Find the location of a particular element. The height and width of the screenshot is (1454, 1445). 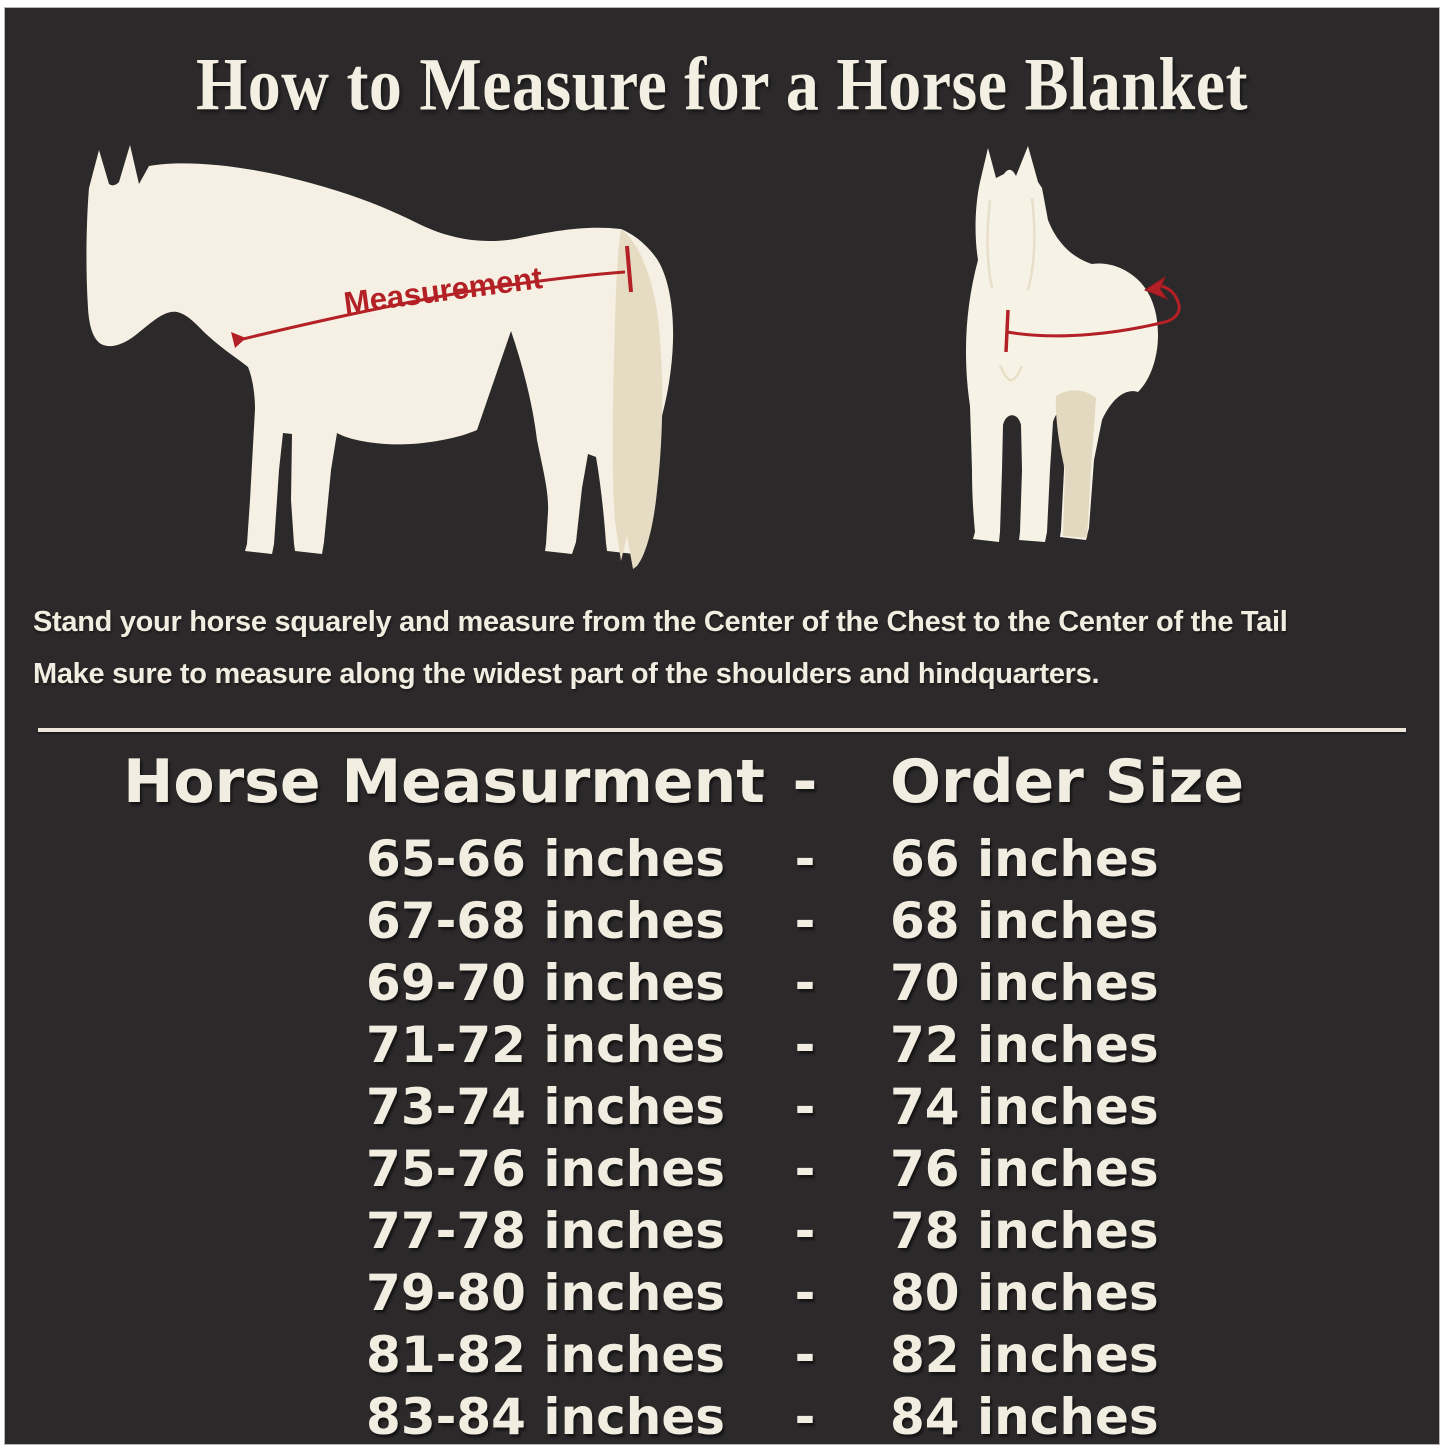

front-horse-face-shade-right is located at coordinates (1031, 244).